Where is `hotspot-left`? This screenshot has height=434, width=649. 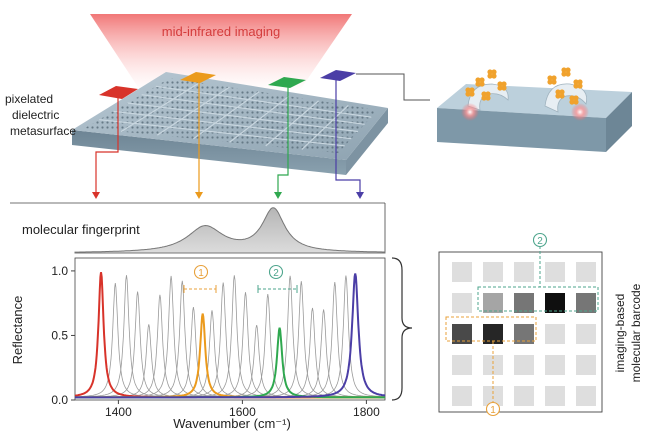 hotspot-left is located at coordinates (470, 112).